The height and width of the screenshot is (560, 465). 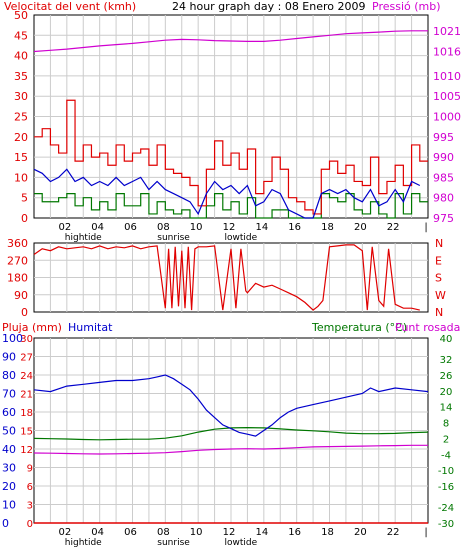 I want to click on humidity-tick: 10, so click(x=9, y=505).